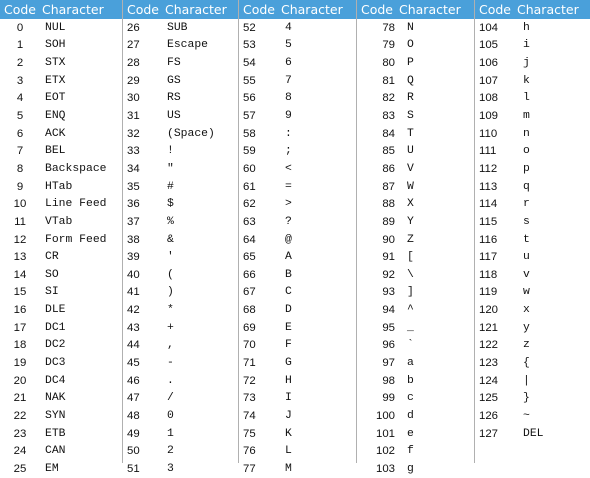 The image size is (590, 478). I want to click on character-cell: !, so click(170, 151).